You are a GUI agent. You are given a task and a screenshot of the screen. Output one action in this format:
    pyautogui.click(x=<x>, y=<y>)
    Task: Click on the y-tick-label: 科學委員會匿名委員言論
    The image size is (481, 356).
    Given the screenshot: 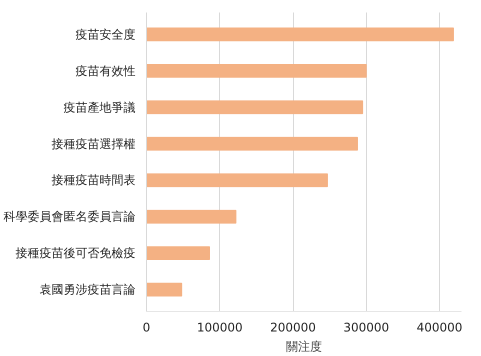 What is the action you would take?
    pyautogui.click(x=70, y=217)
    